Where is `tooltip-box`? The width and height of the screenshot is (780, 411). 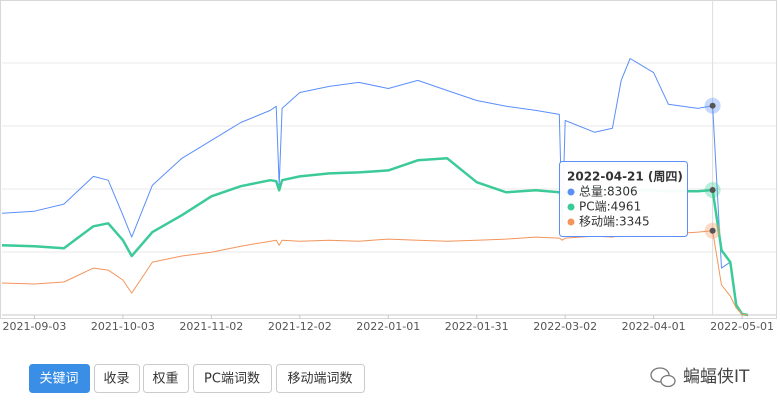 tooltip-box is located at coordinates (623, 199).